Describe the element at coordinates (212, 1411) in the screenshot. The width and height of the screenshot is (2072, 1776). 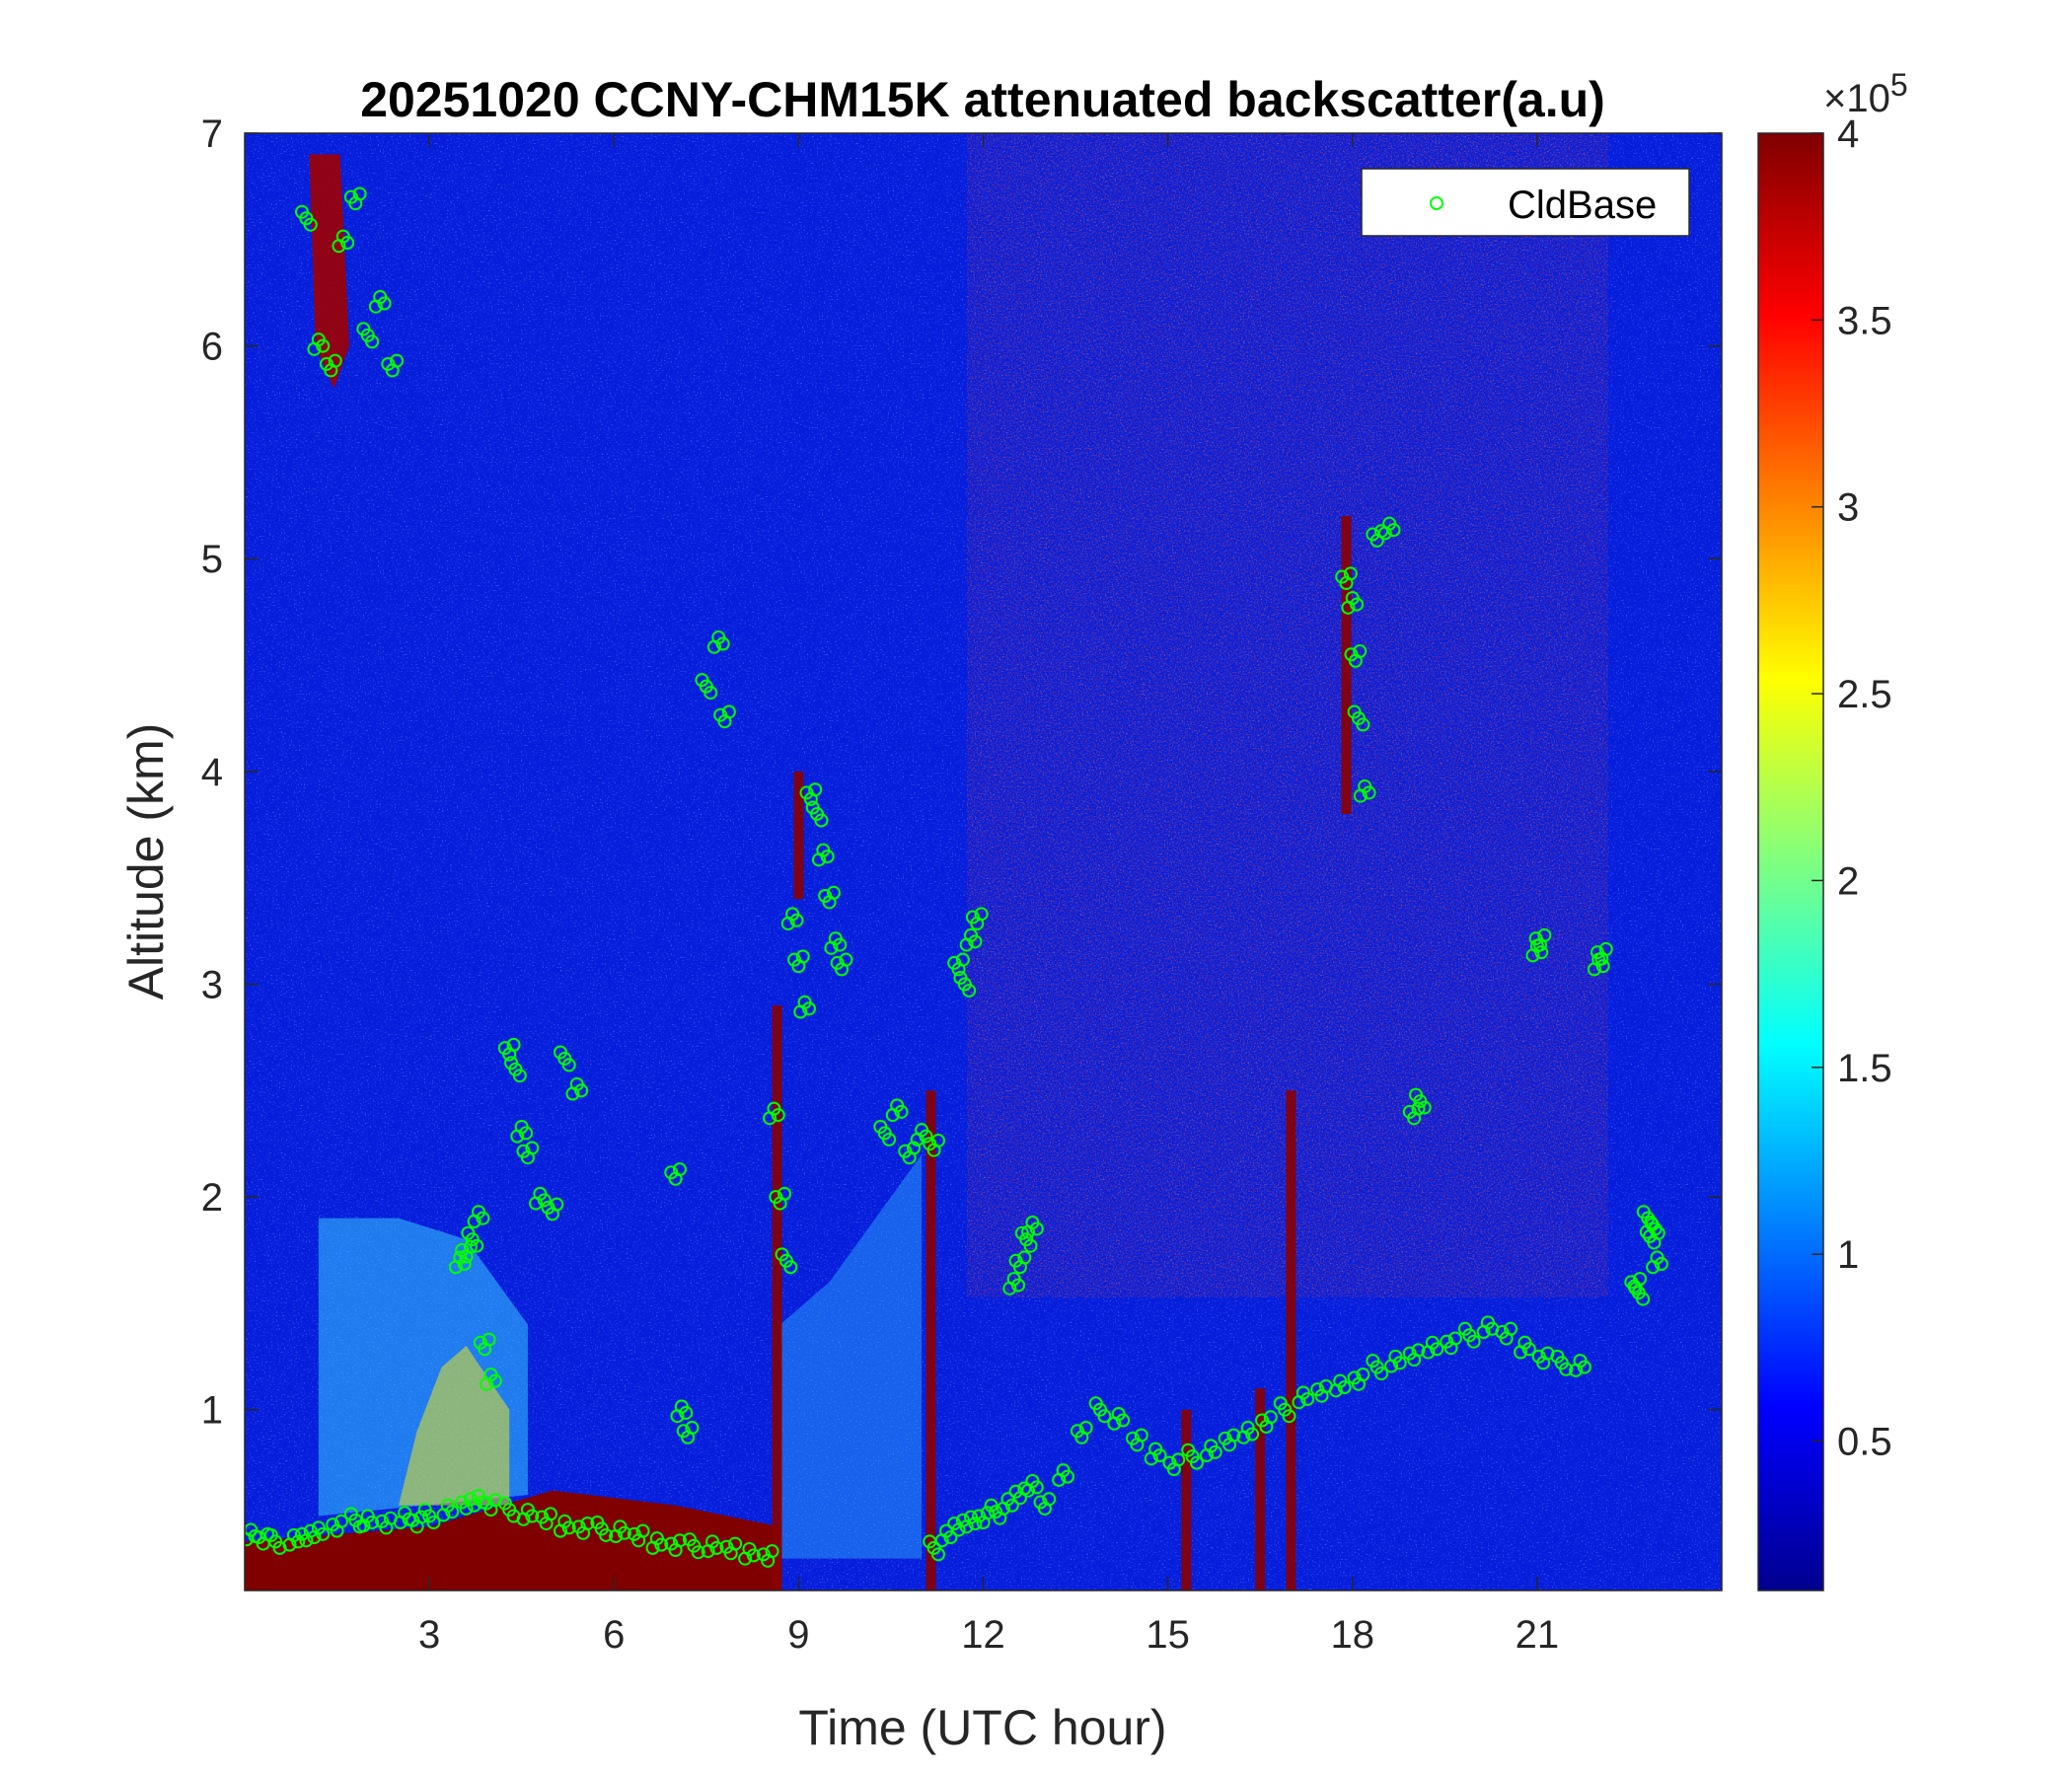
I see `y-tick-label: 1` at that location.